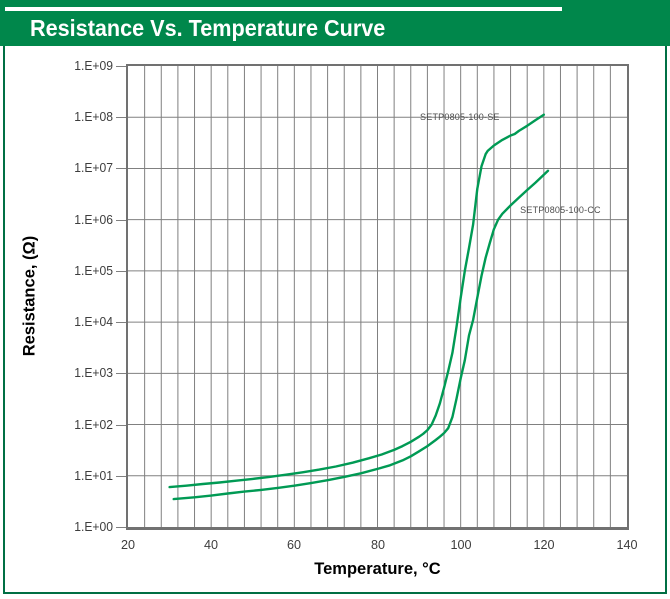 The image size is (670, 599). What do you see at coordinates (93, 475) in the screenshot?
I see `y-tick-label: 1.E+01` at bounding box center [93, 475].